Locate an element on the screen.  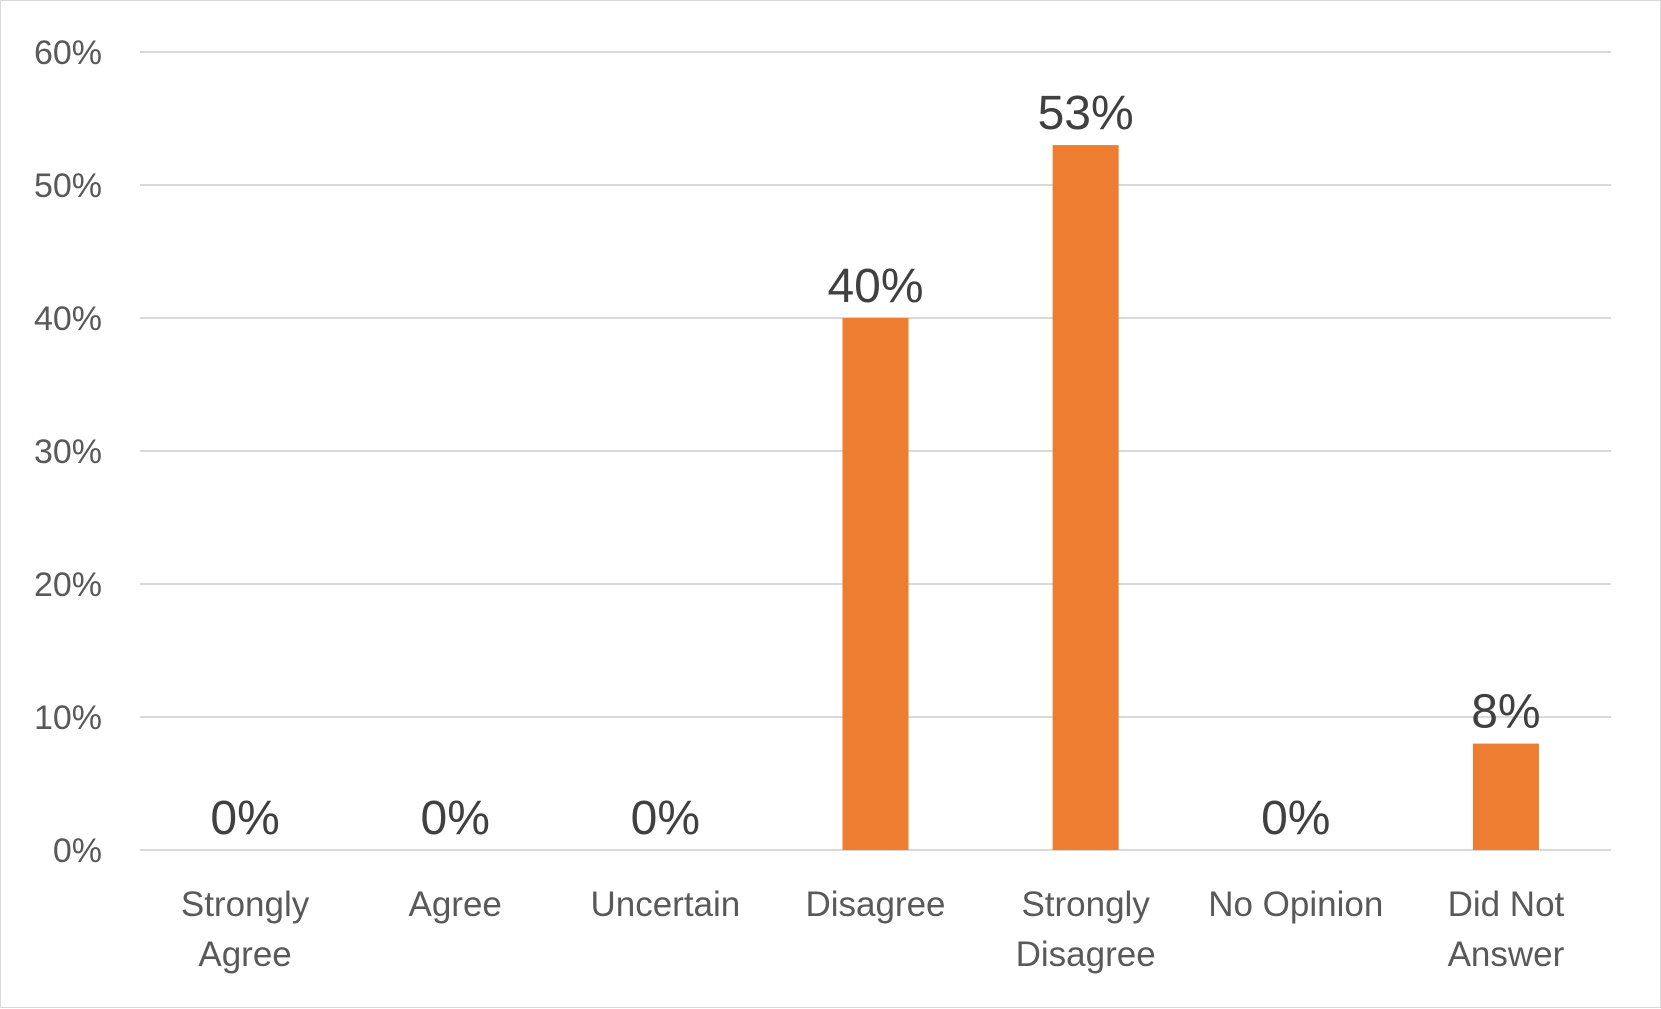
y-tick-label: 10% is located at coordinates (68, 718).